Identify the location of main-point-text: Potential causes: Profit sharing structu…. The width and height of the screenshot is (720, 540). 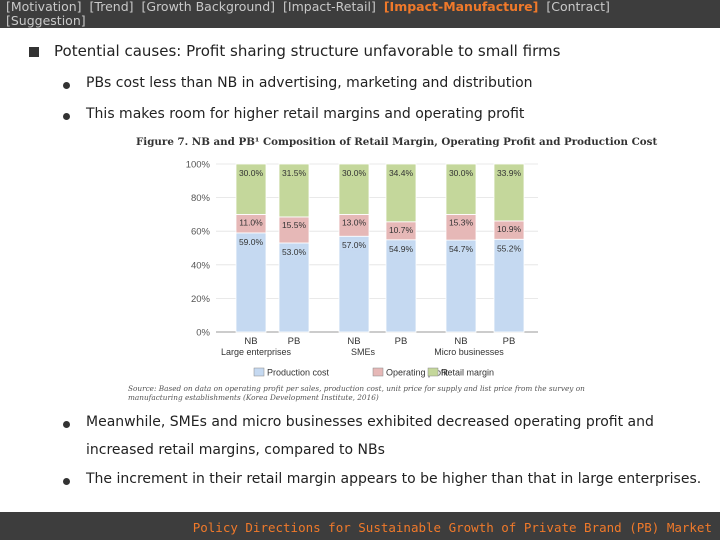
(307, 51).